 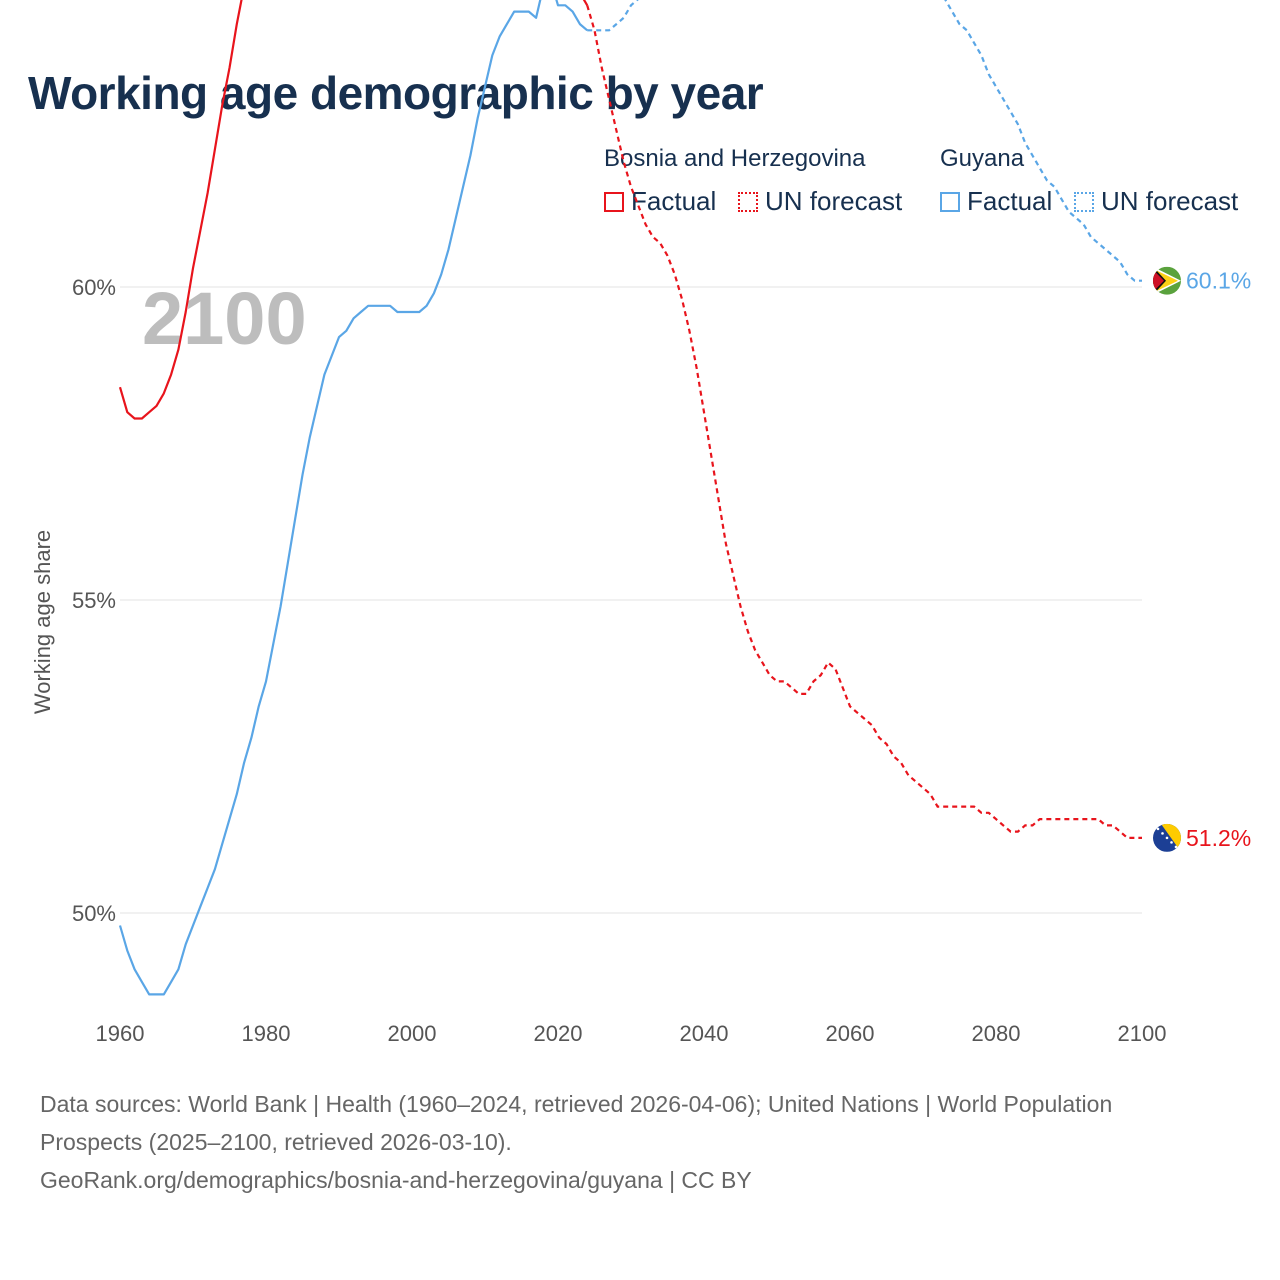 What do you see at coordinates (1167, 837) in the screenshot?
I see `bosnia-flag` at bounding box center [1167, 837].